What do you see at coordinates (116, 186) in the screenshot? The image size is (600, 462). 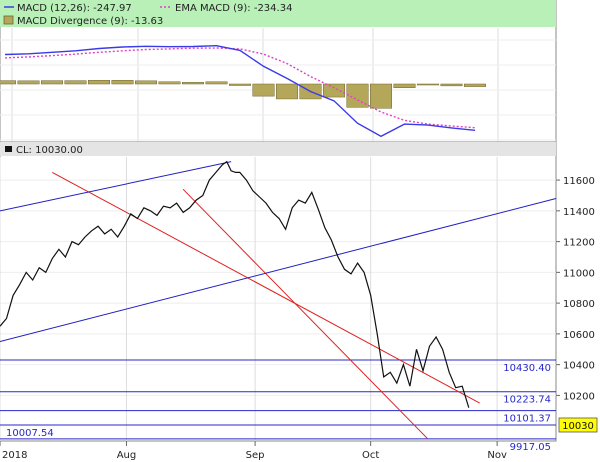 I see `blue-trend-line` at bounding box center [116, 186].